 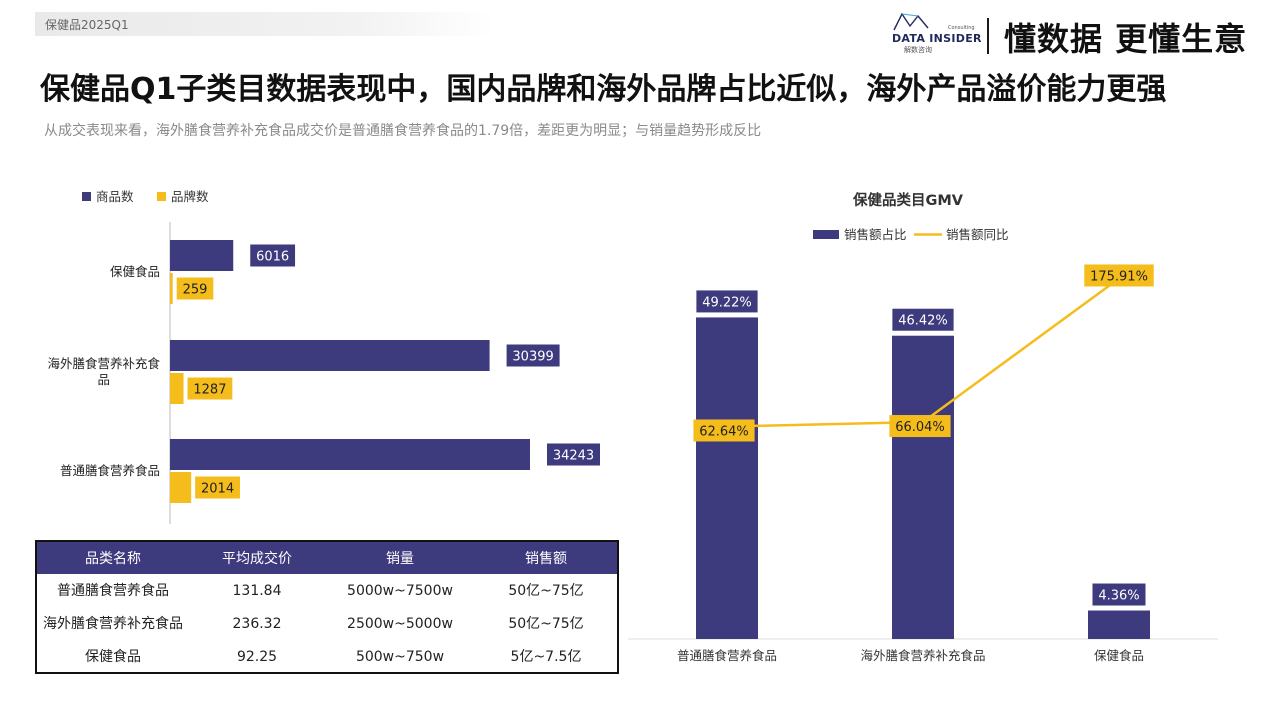 I want to click on table-cell: 92.25, so click(x=257, y=656).